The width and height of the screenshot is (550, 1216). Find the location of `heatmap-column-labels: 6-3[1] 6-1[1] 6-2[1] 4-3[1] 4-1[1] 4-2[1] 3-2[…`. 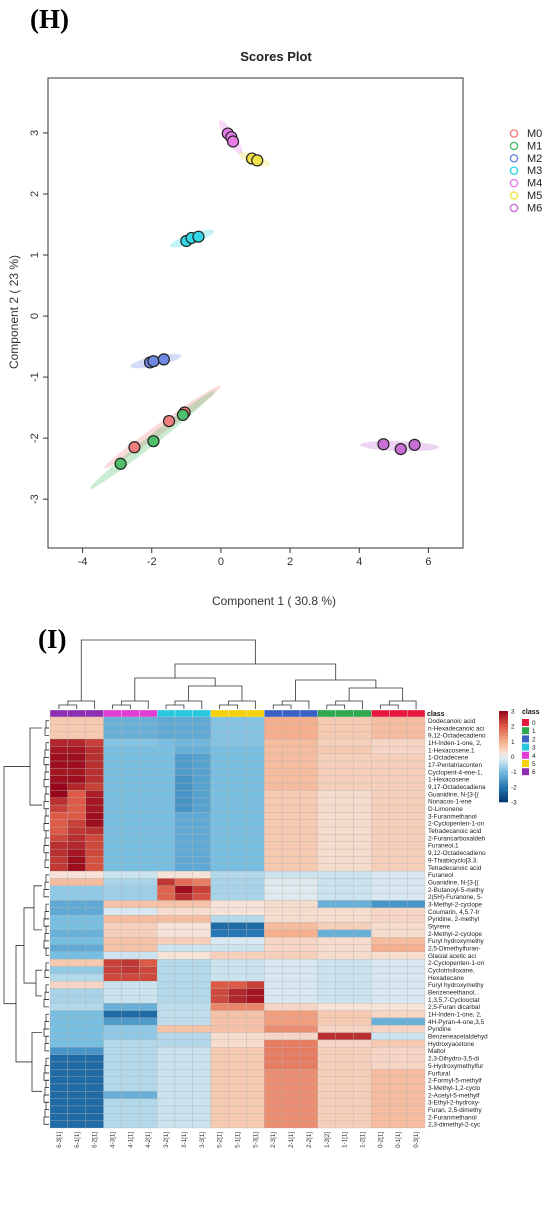

heatmap-column-labels: 6-3[1] 6-1[1] 6-2[1] 4-3[1] 4-1[1] 4-2[1] 3-2[… is located at coordinates (238, 1140).